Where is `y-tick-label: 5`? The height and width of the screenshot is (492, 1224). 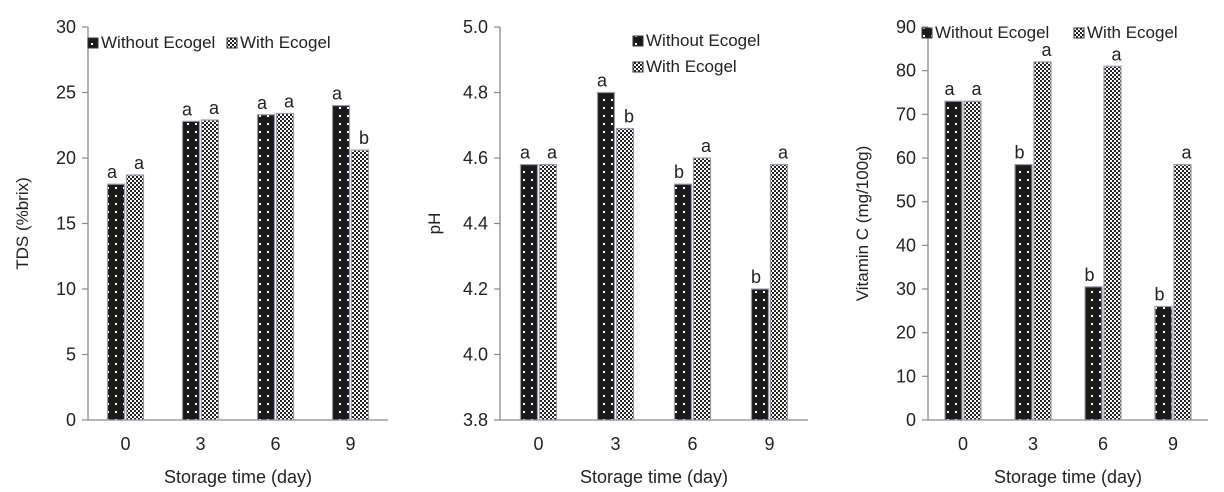
y-tick-label: 5 is located at coordinates (71, 355).